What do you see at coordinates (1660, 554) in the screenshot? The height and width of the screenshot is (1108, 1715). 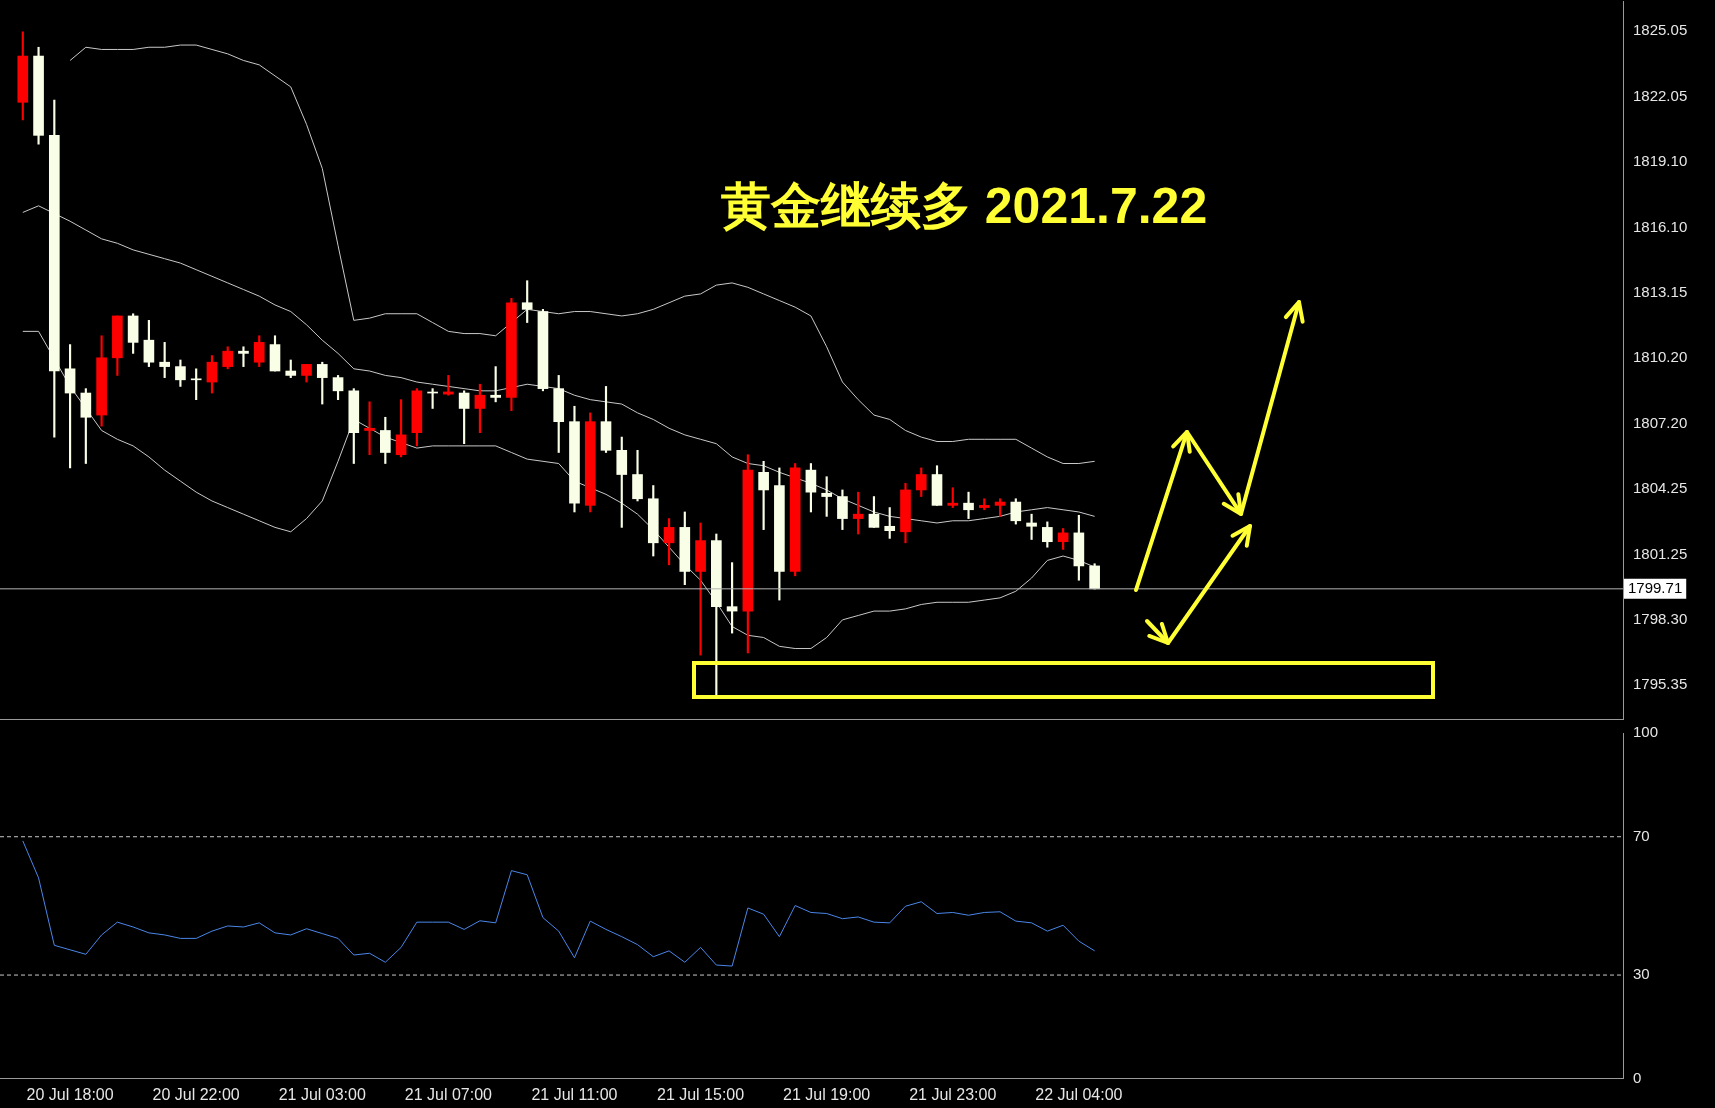 I see `y-tick-label: 1801.25` at bounding box center [1660, 554].